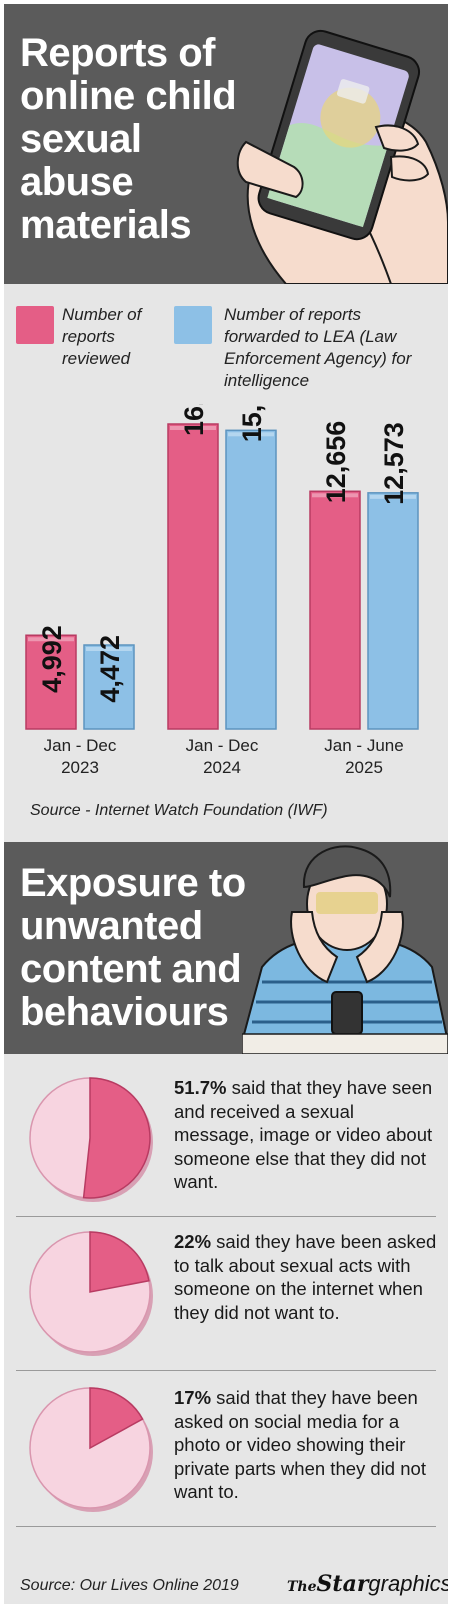 This screenshot has width=452, height=1608. I want to click on bar-value-label: 15,902, so click(252, 423).